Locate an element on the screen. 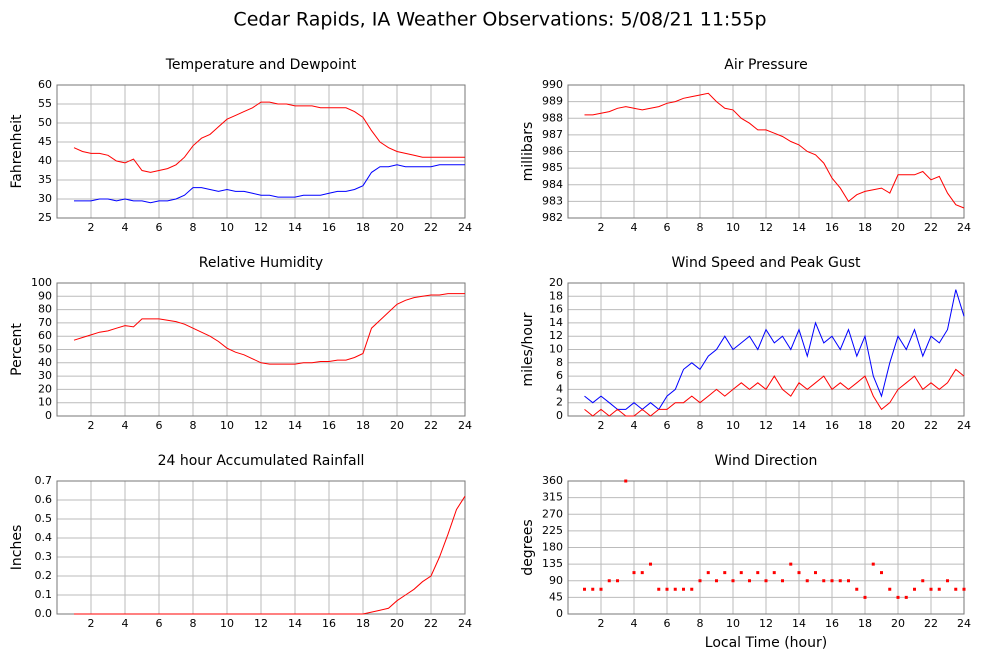  chart-title: Relative Humidity is located at coordinates (261, 263).